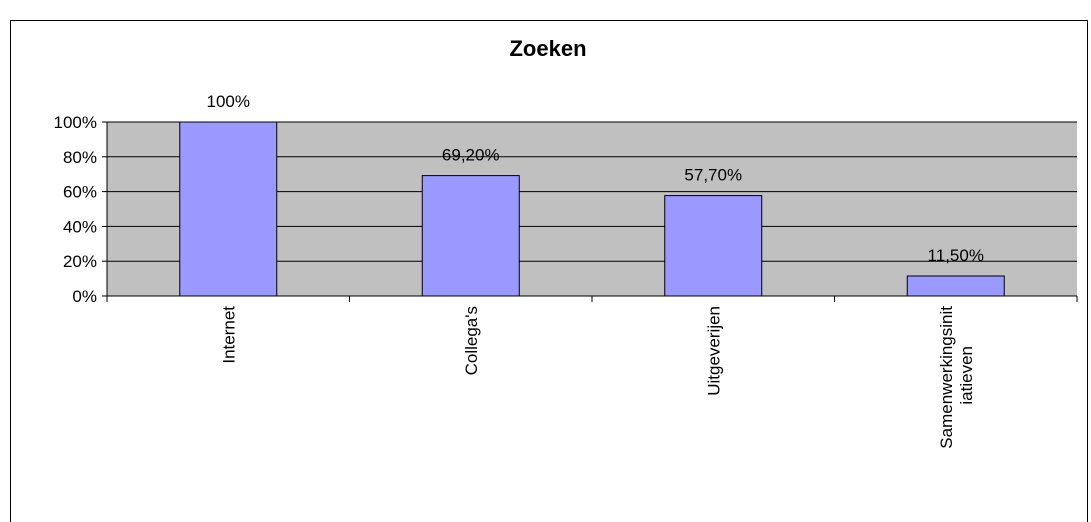 The image size is (1091, 522). I want to click on y-tick-label: 0%, so click(84, 296).